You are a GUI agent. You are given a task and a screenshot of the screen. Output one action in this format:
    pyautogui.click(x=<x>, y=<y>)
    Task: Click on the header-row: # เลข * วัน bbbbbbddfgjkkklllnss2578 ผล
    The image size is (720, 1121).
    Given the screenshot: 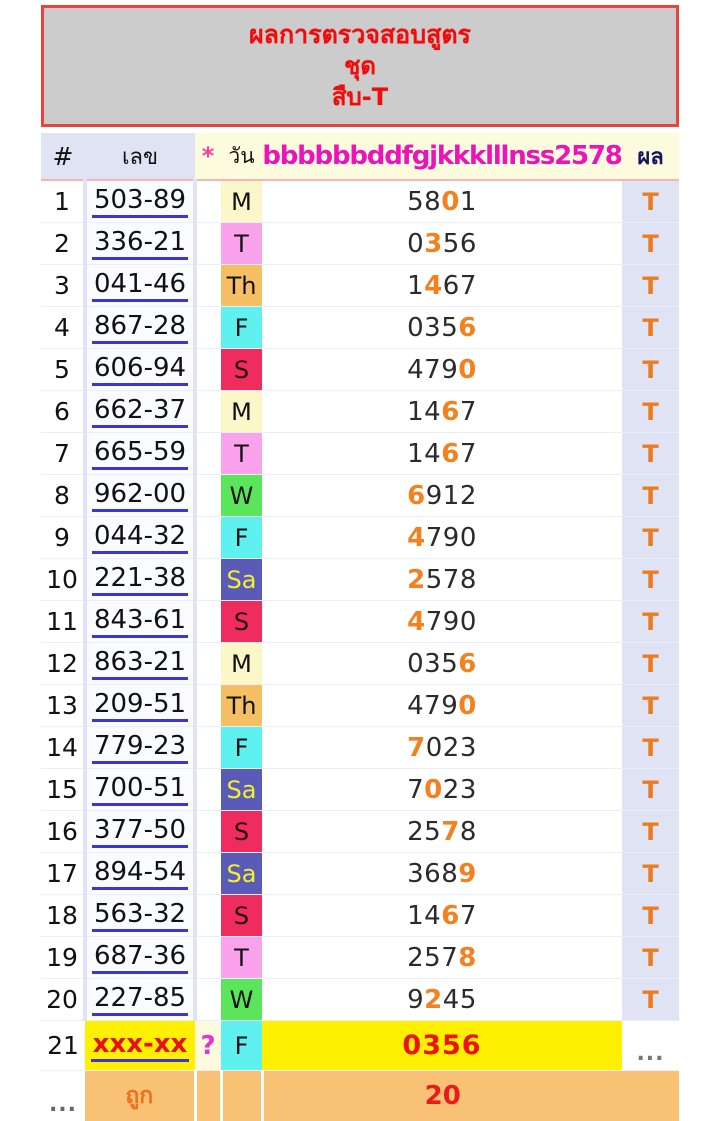 What is the action you would take?
    pyautogui.click(x=360, y=156)
    